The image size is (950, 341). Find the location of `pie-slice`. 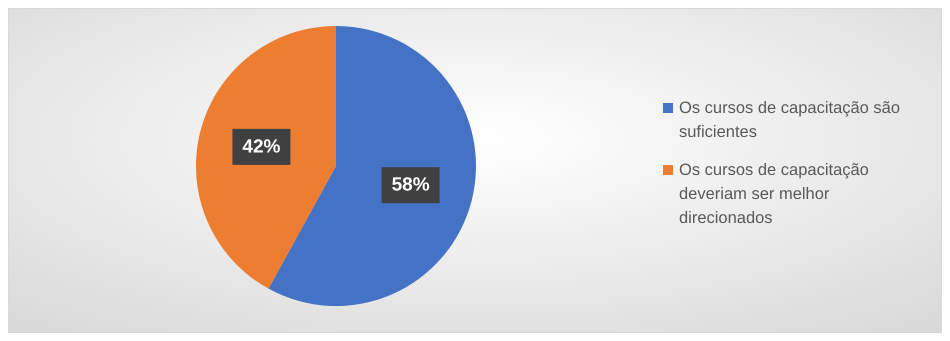

pie-slice is located at coordinates (266, 157).